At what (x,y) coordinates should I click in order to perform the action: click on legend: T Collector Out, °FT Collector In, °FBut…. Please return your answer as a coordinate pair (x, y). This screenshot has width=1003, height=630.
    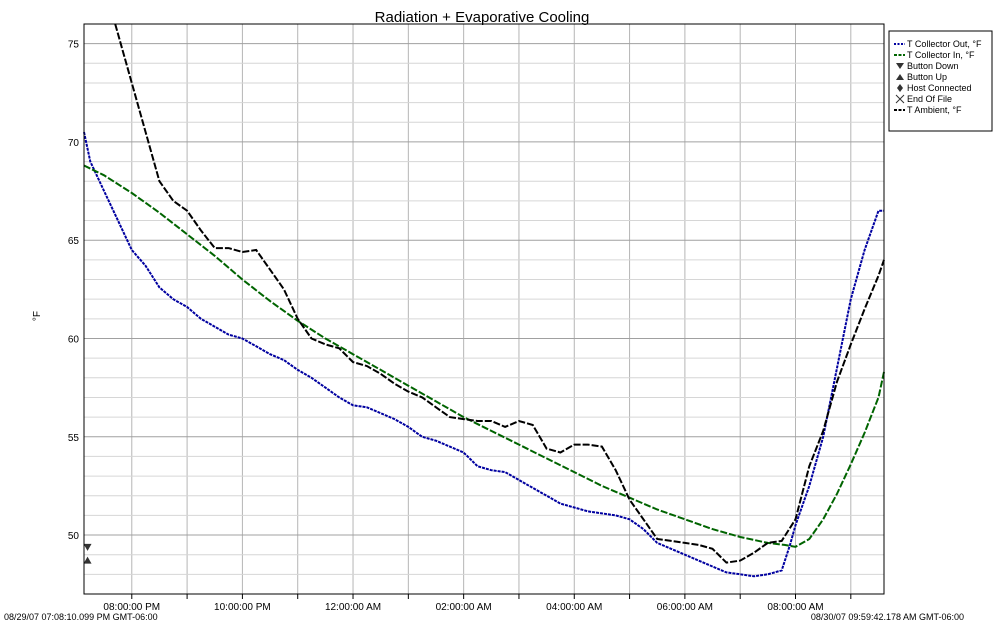
    Looking at the image, I should click on (940, 81).